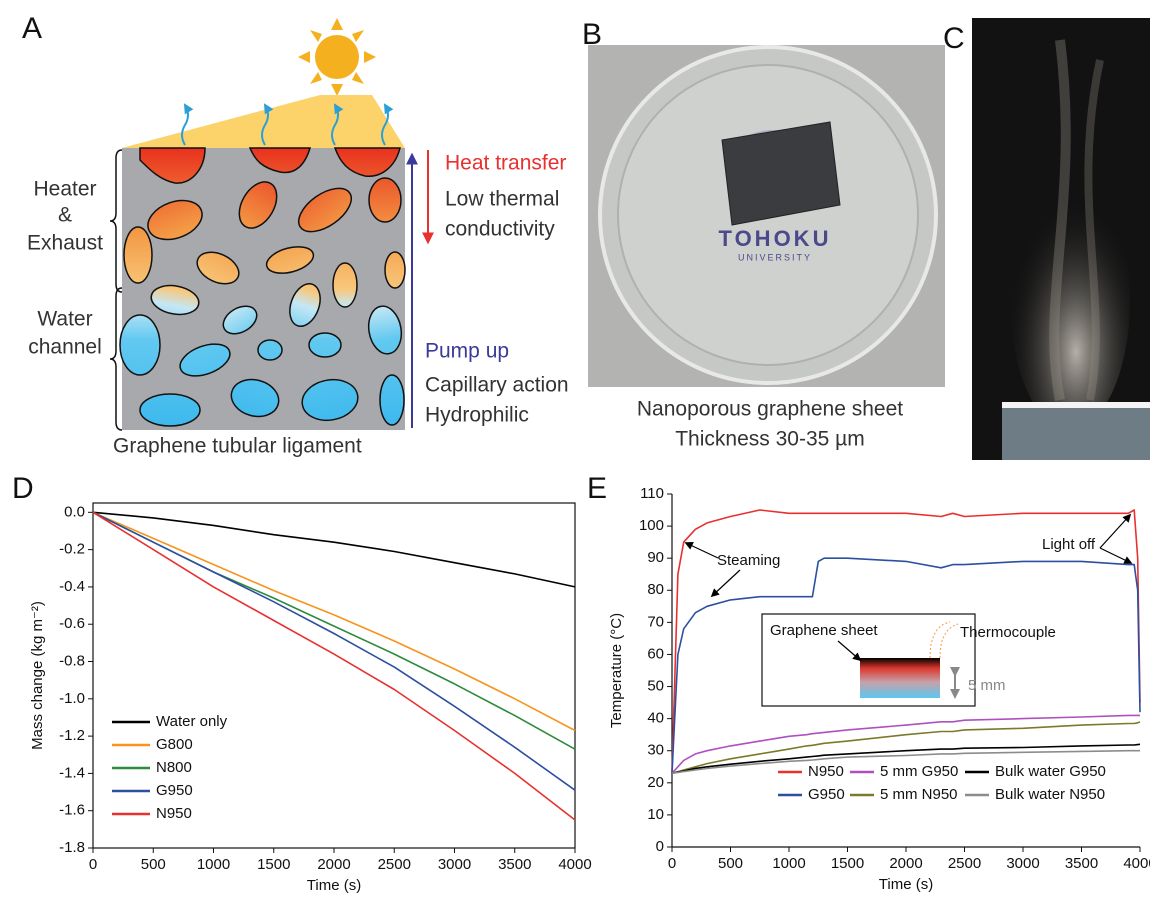 The image size is (1150, 900). What do you see at coordinates (1061, 239) in the screenshot?
I see `photo` at bounding box center [1061, 239].